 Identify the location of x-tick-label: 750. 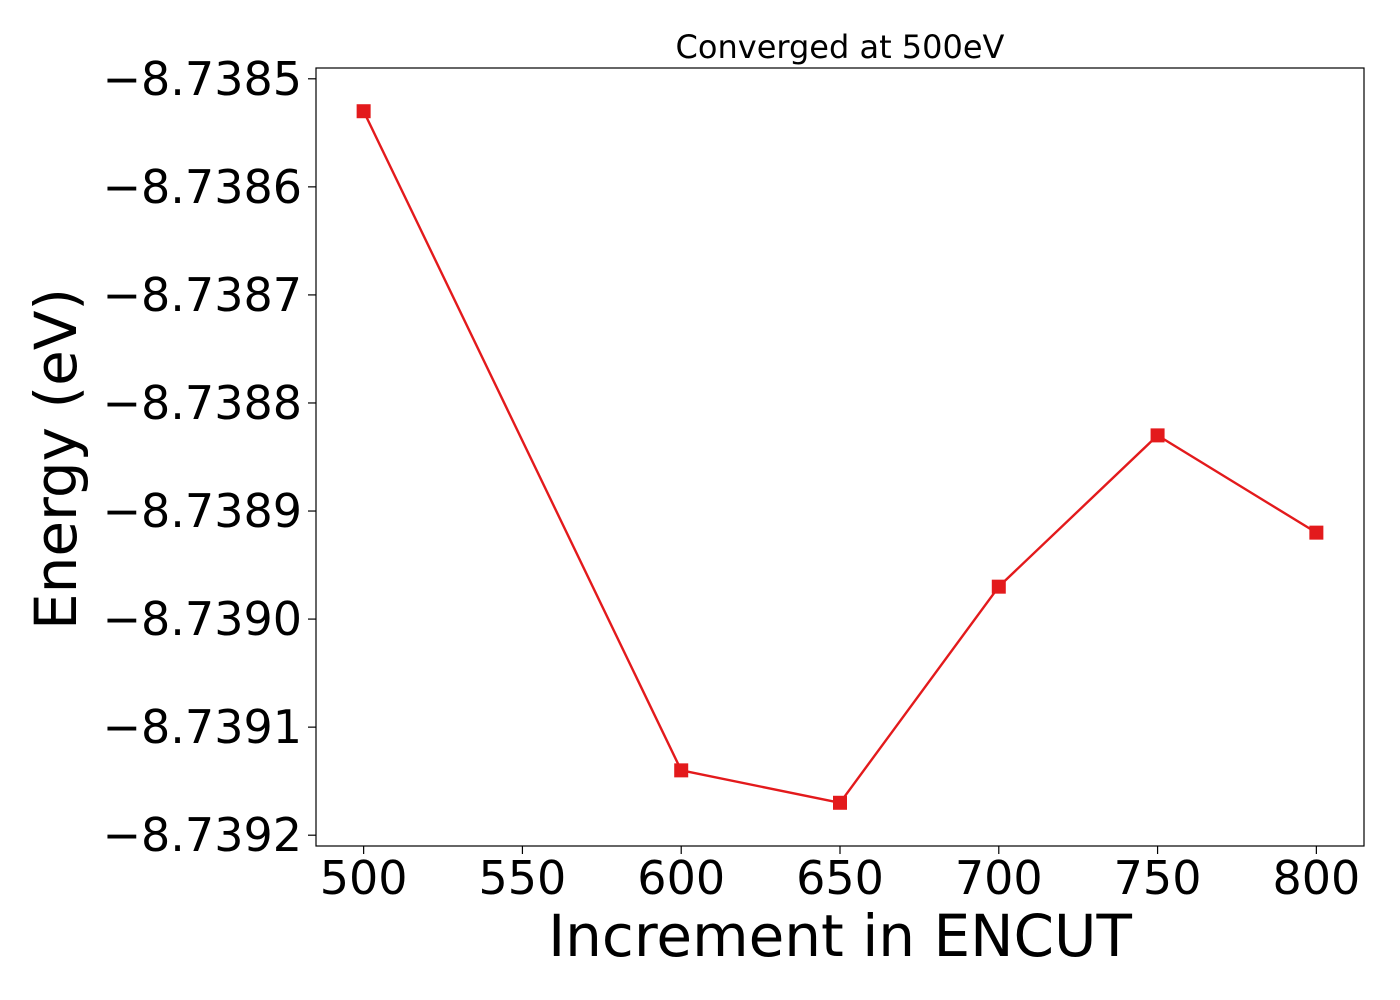
(1158, 878).